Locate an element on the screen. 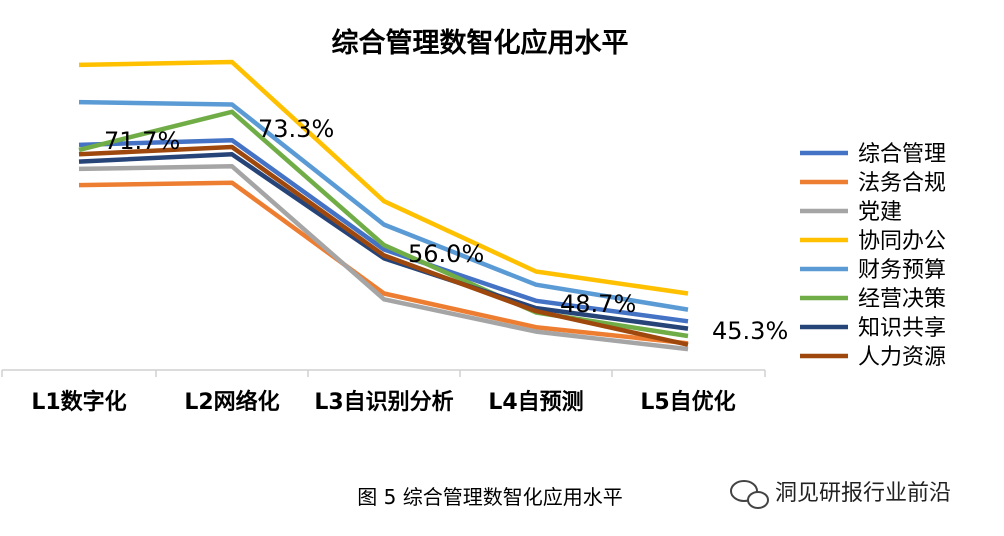  legend-label-5: 财务预算 is located at coordinates (902, 270).